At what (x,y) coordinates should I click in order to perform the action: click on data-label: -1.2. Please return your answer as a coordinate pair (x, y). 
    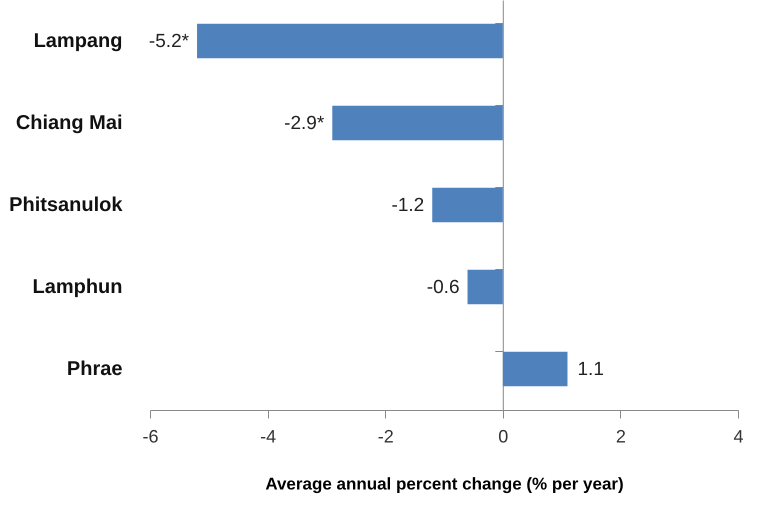
    Looking at the image, I should click on (407, 205).